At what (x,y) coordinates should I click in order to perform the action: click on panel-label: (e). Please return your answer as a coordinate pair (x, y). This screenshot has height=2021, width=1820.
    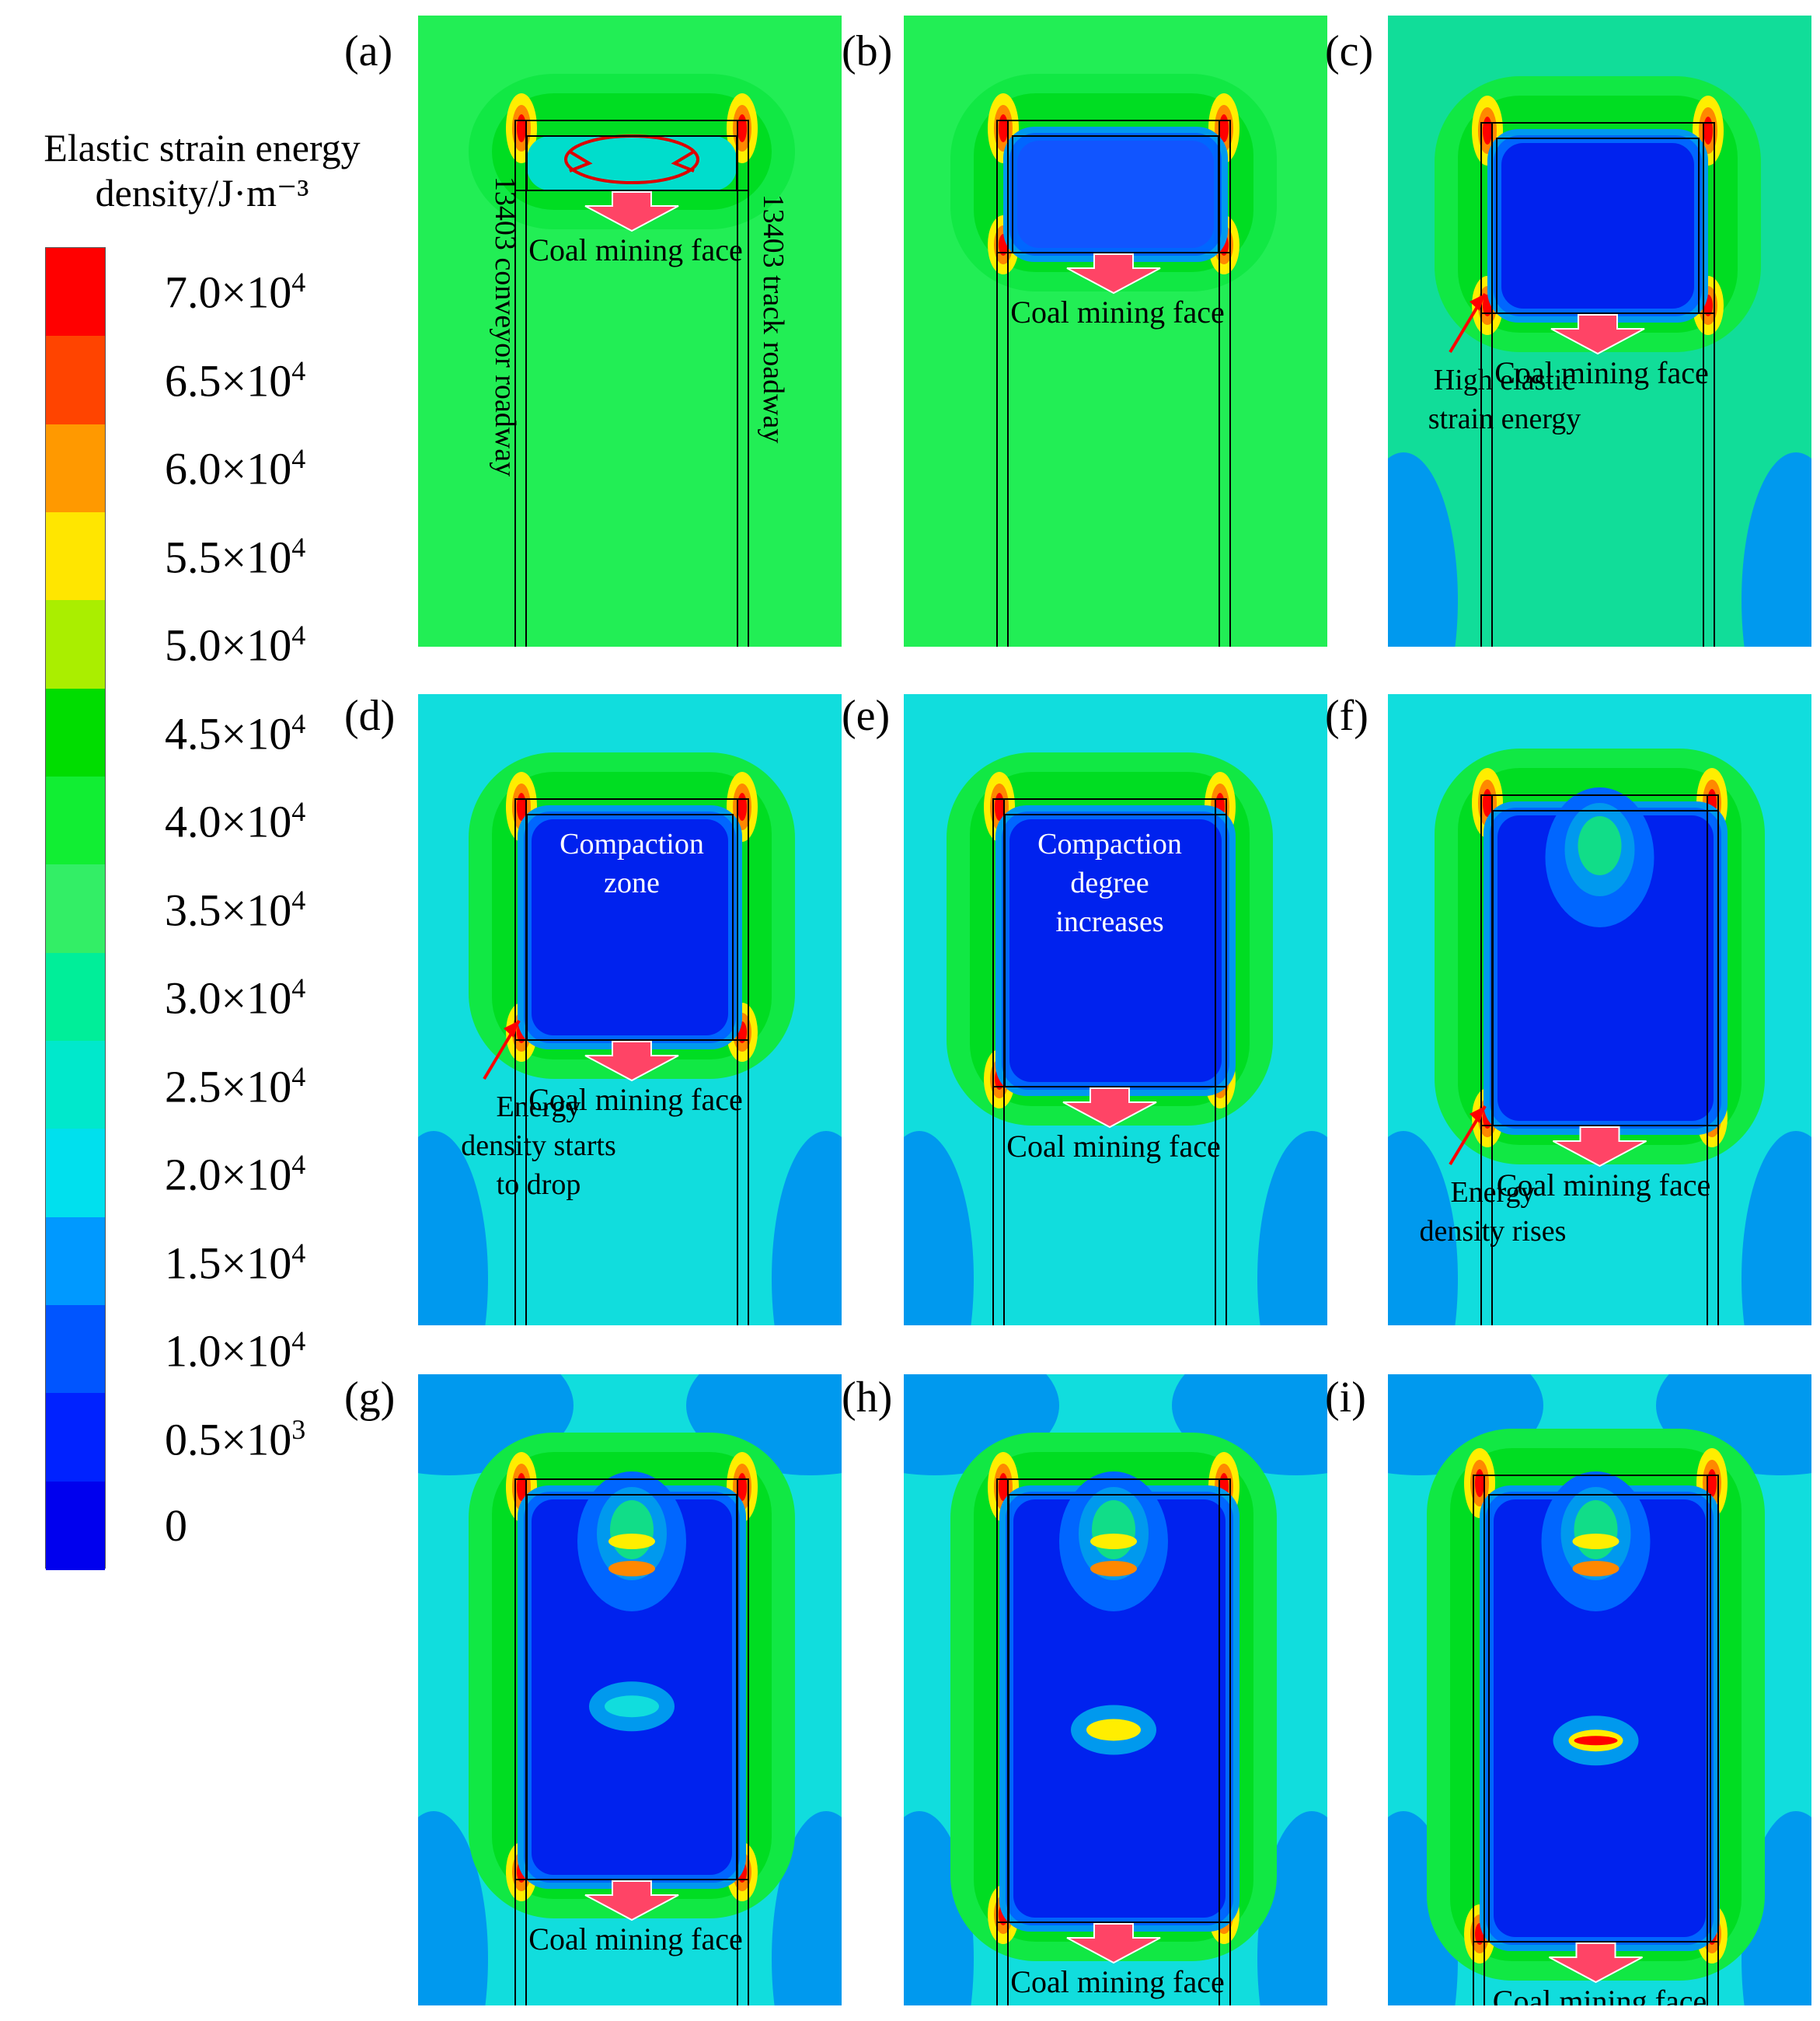
    Looking at the image, I should click on (866, 716).